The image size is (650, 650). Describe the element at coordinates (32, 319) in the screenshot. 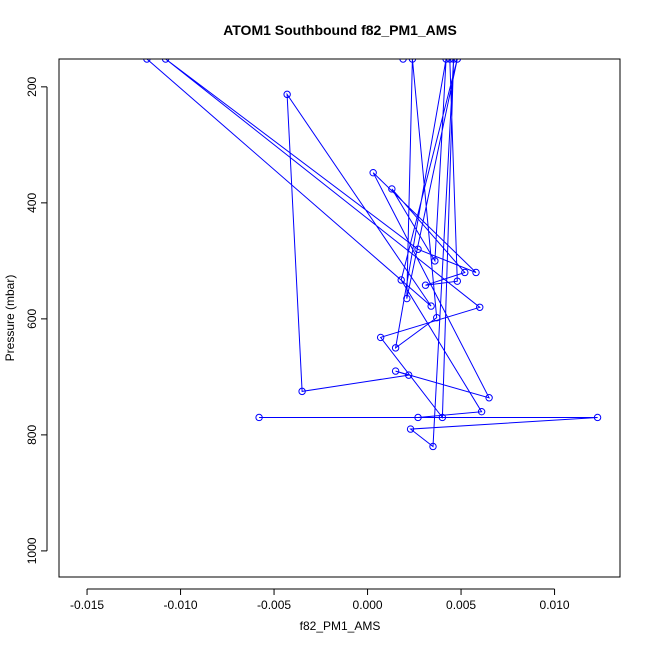

I see `y-tick-label: 600` at that location.